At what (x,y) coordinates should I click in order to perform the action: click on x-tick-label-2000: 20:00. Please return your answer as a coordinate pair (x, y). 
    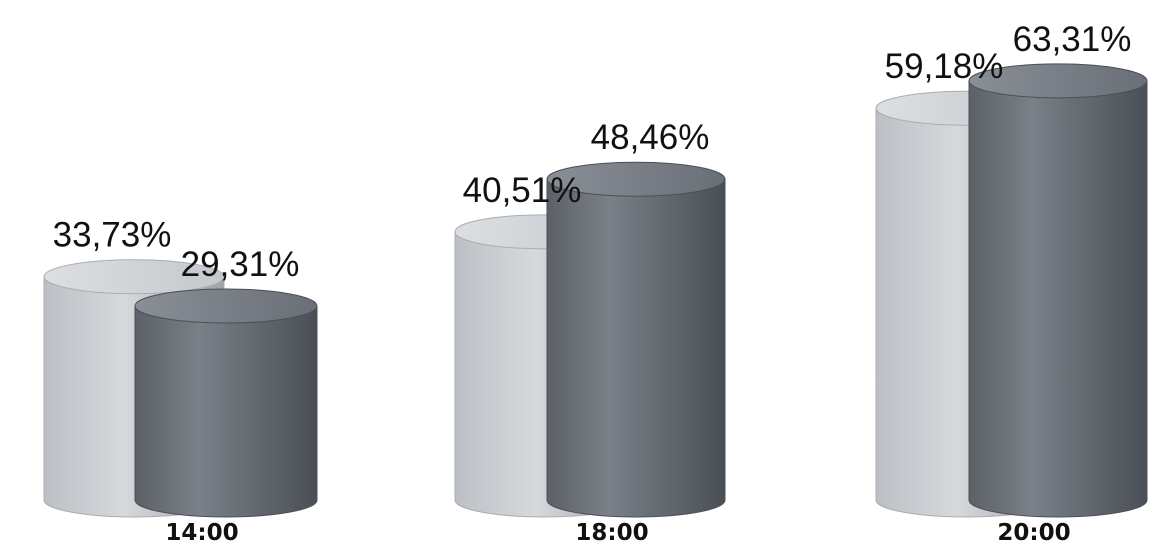
    Looking at the image, I should click on (1033, 533).